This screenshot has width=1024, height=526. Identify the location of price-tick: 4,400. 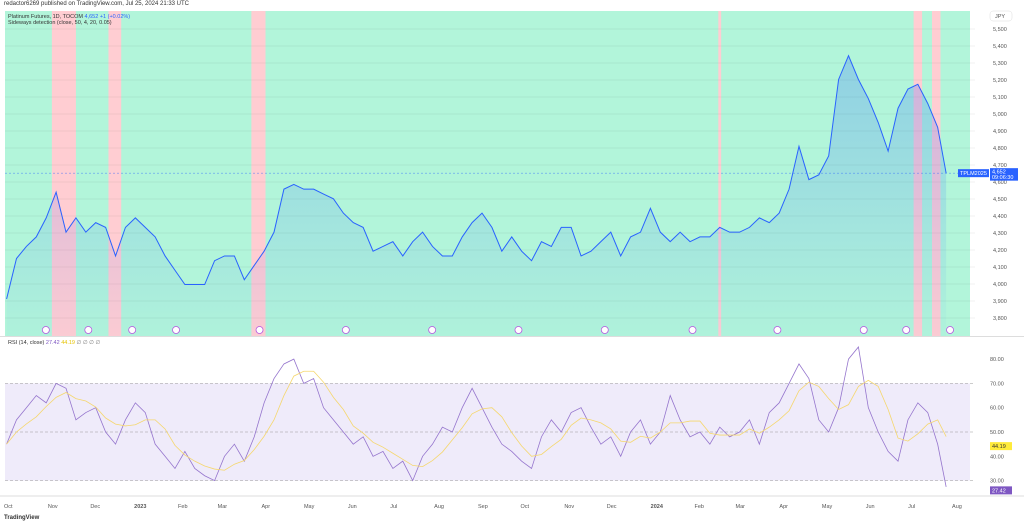
(1000, 217).